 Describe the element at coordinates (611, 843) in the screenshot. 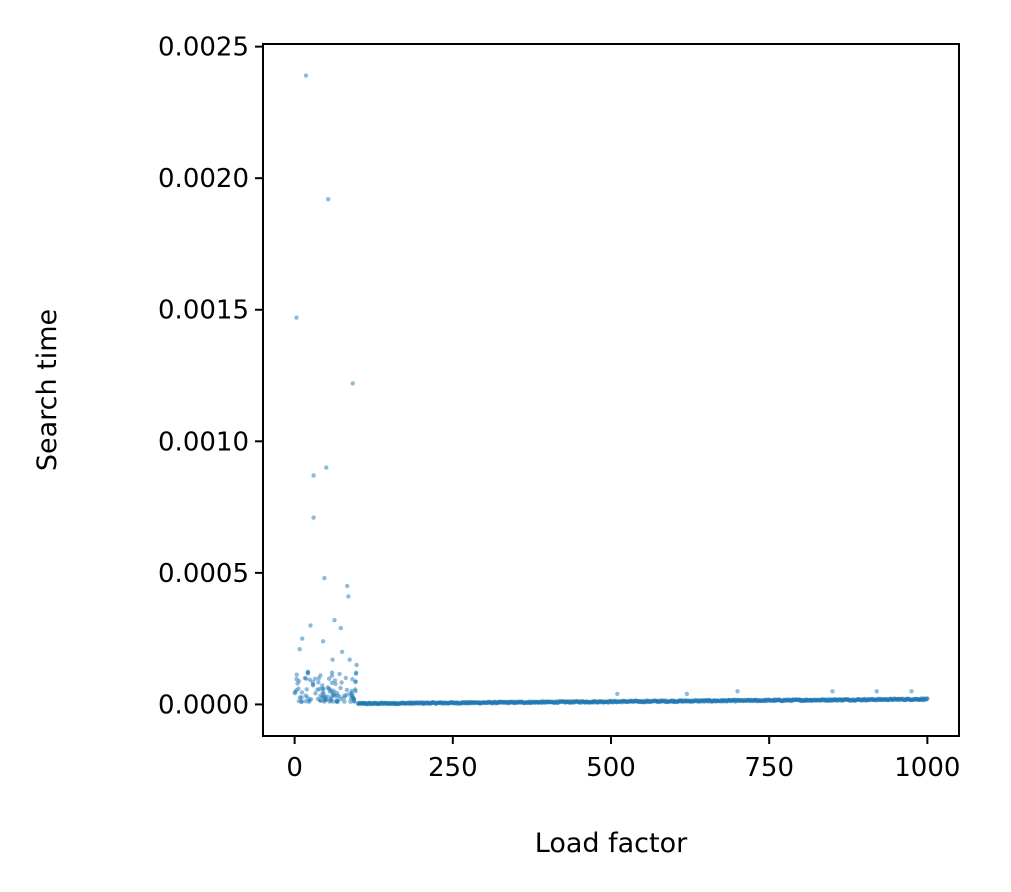

I see `x-axis-label: Load factor` at that location.